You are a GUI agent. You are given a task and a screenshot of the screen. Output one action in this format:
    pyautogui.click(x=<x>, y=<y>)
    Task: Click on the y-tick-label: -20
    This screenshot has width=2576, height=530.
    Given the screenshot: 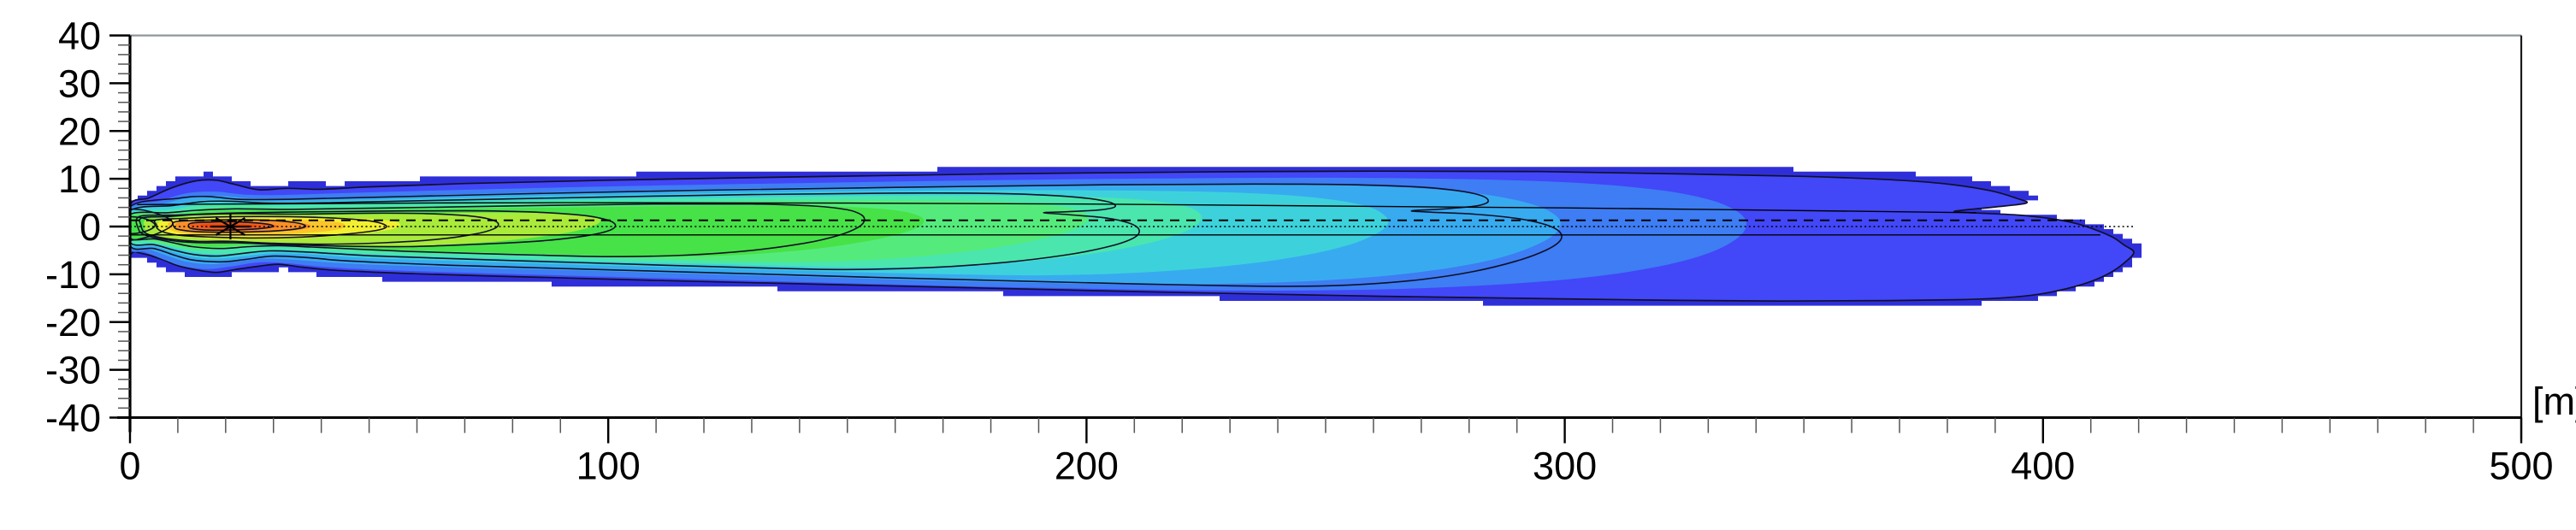 What is the action you would take?
    pyautogui.click(x=73, y=322)
    